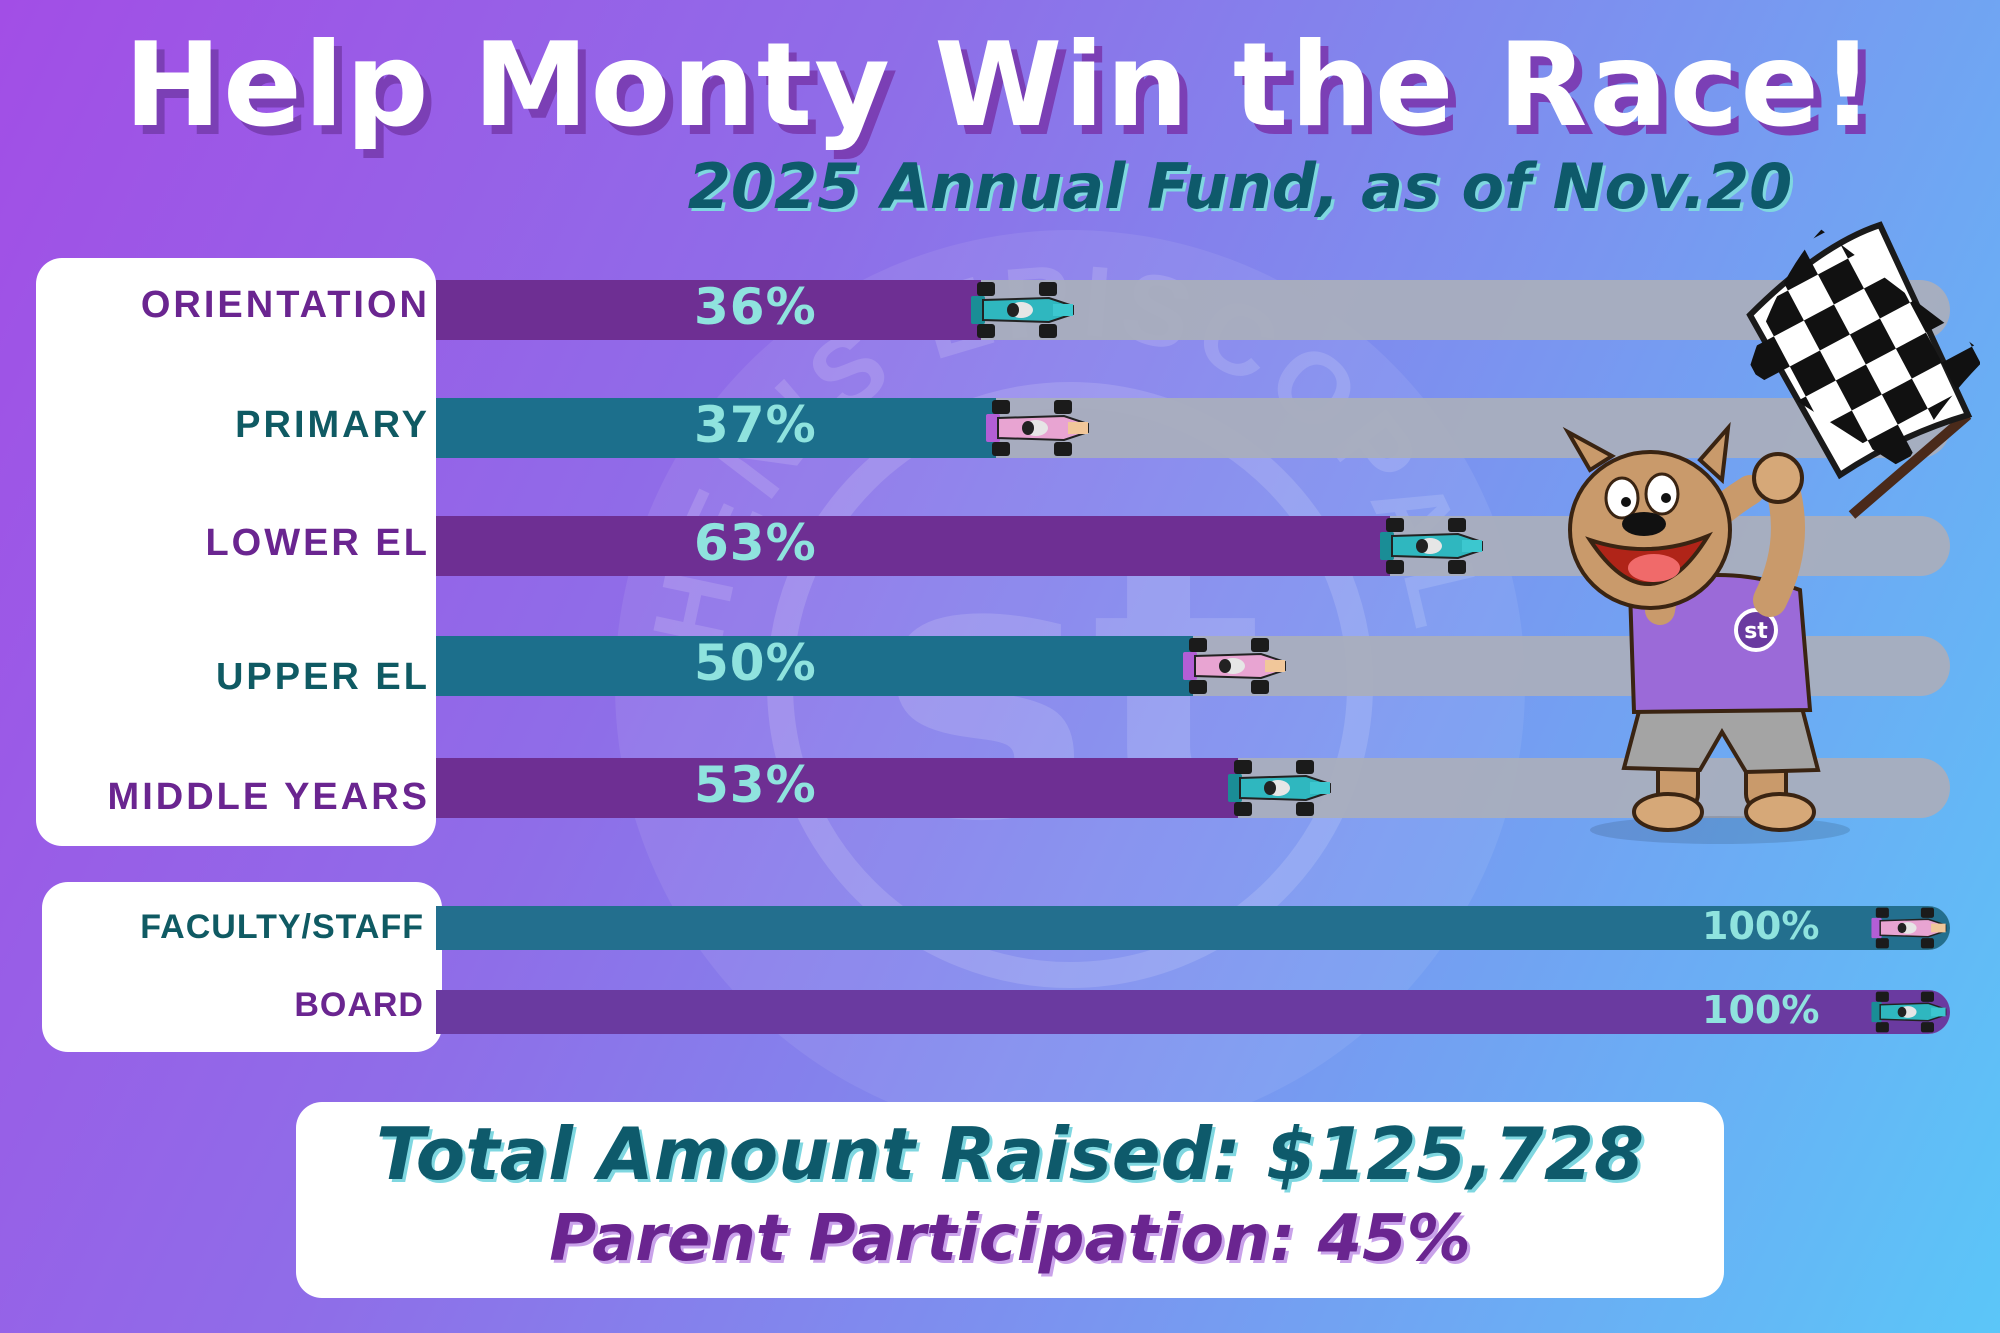 This screenshot has height=1333, width=2000. What do you see at coordinates (1240, 186) in the screenshot?
I see `page-subtitle: 2025 Annual Fund, as of Nov.20` at bounding box center [1240, 186].